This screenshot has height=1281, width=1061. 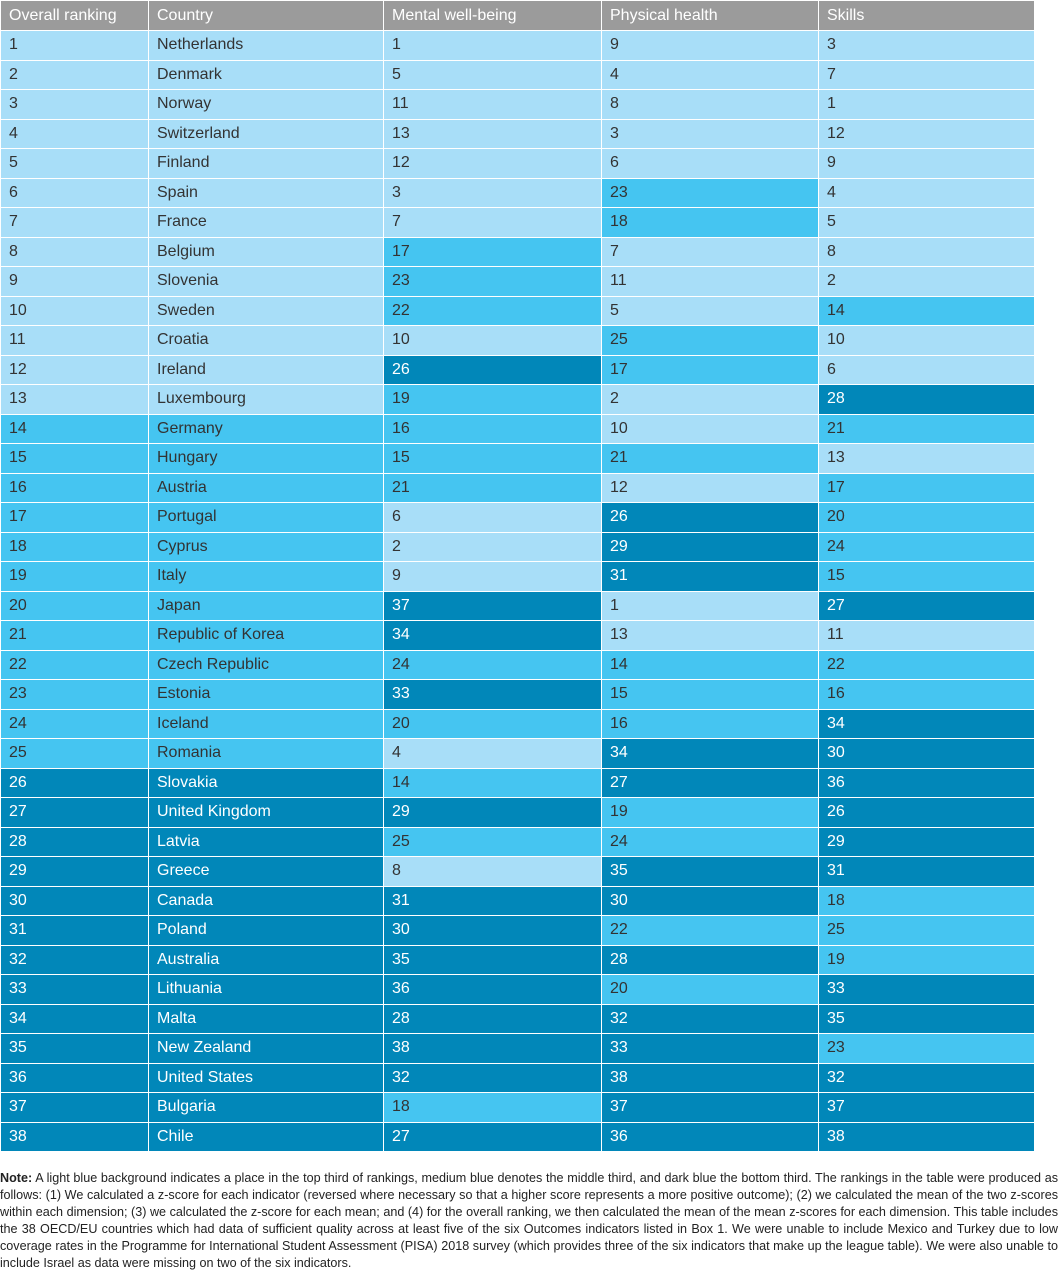 I want to click on rank-cell: 6, so click(x=926, y=369).